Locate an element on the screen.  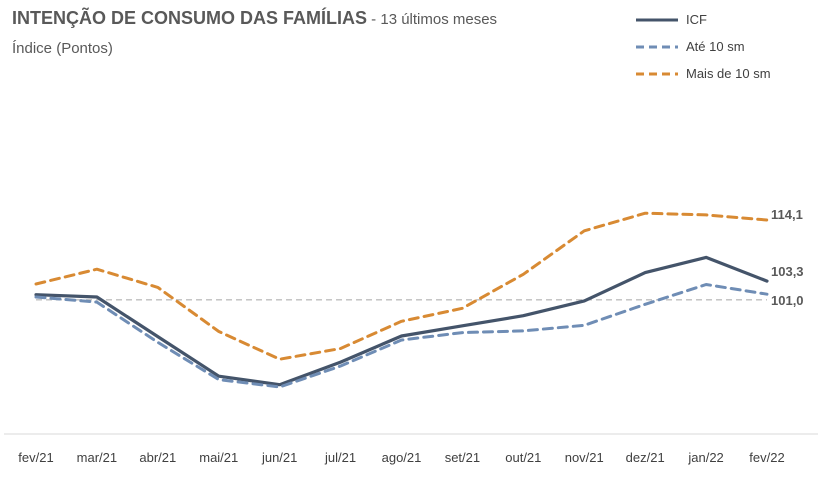
legend-item-mais-10sm: Mais de 10 sm is located at coordinates (703, 73).